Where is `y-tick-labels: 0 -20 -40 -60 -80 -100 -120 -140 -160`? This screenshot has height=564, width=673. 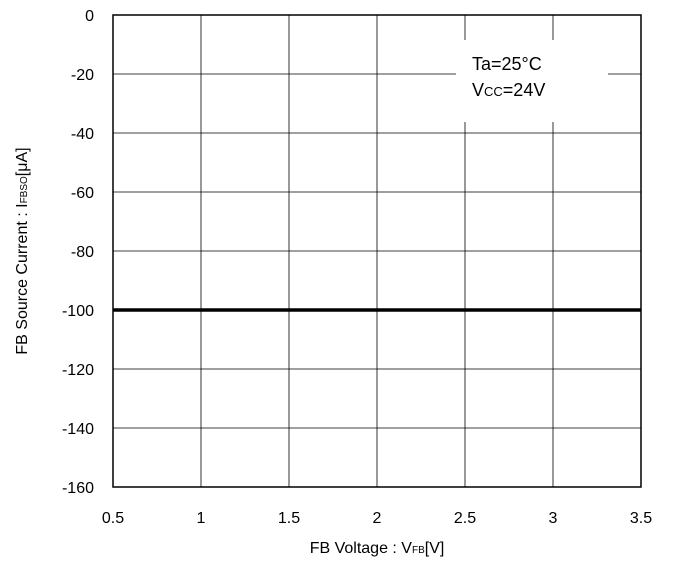 y-tick-labels: 0 -20 -40 -60 -80 -100 -120 -140 -160 is located at coordinates (78, 252).